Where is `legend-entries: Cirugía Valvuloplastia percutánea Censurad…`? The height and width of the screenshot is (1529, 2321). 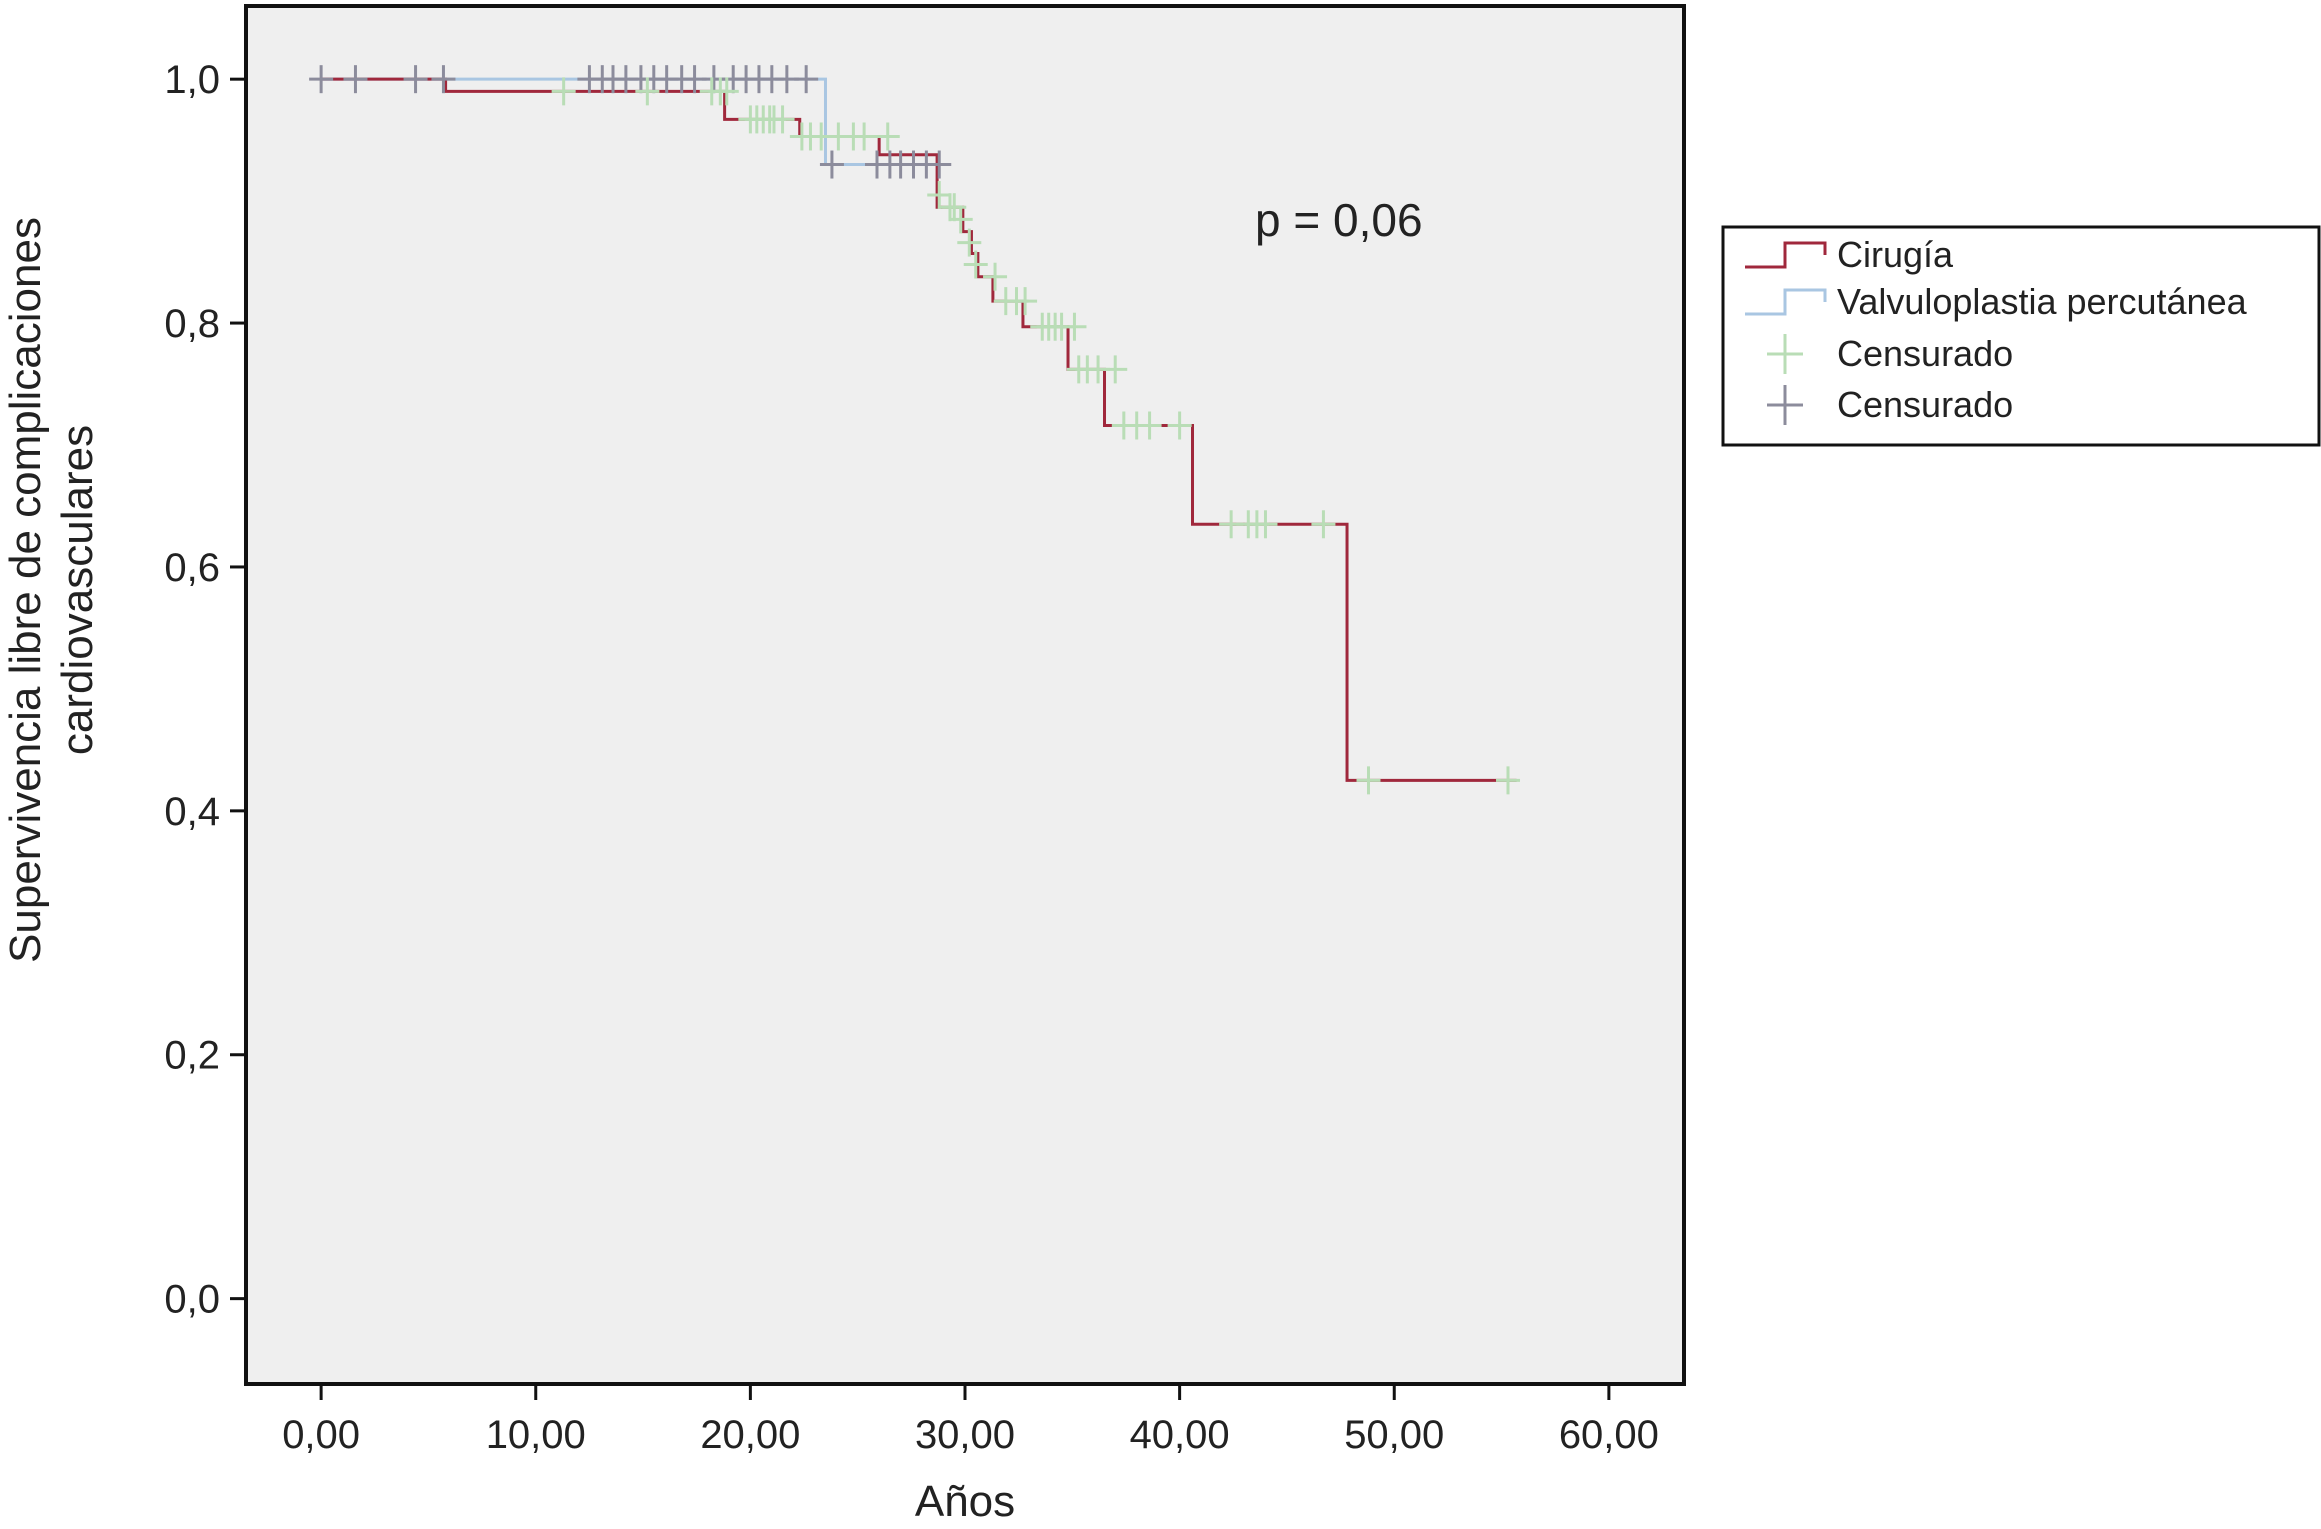
legend-entries: Cirugía Valvuloplastia percutánea Censurad… is located at coordinates (1996, 329).